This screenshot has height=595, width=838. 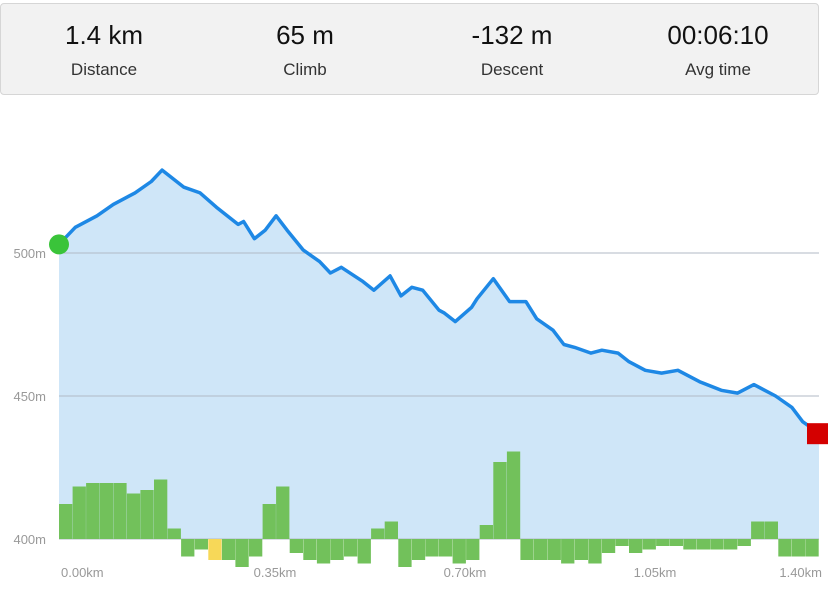 What do you see at coordinates (718, 69) in the screenshot?
I see `avg-time-label: Avg time` at bounding box center [718, 69].